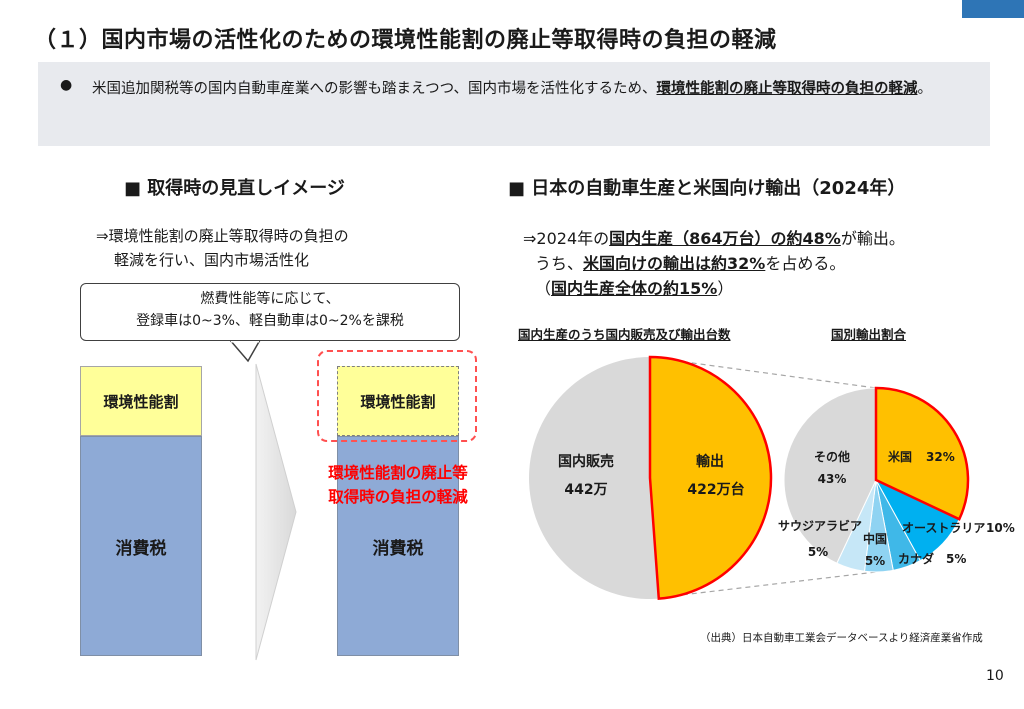  I want to click on pie2-label-canada: カナダ, so click(916, 558).